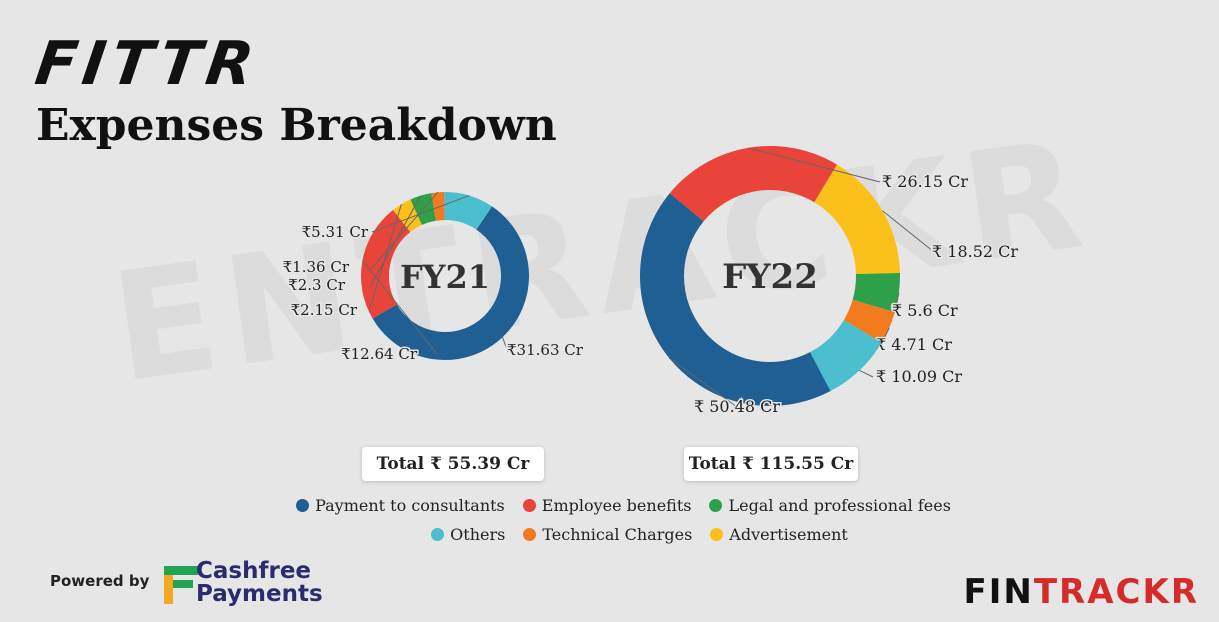 The width and height of the screenshot is (1219, 622). Describe the element at coordinates (254, 571) in the screenshot. I see `cashfree-line1: Cashfree` at that location.